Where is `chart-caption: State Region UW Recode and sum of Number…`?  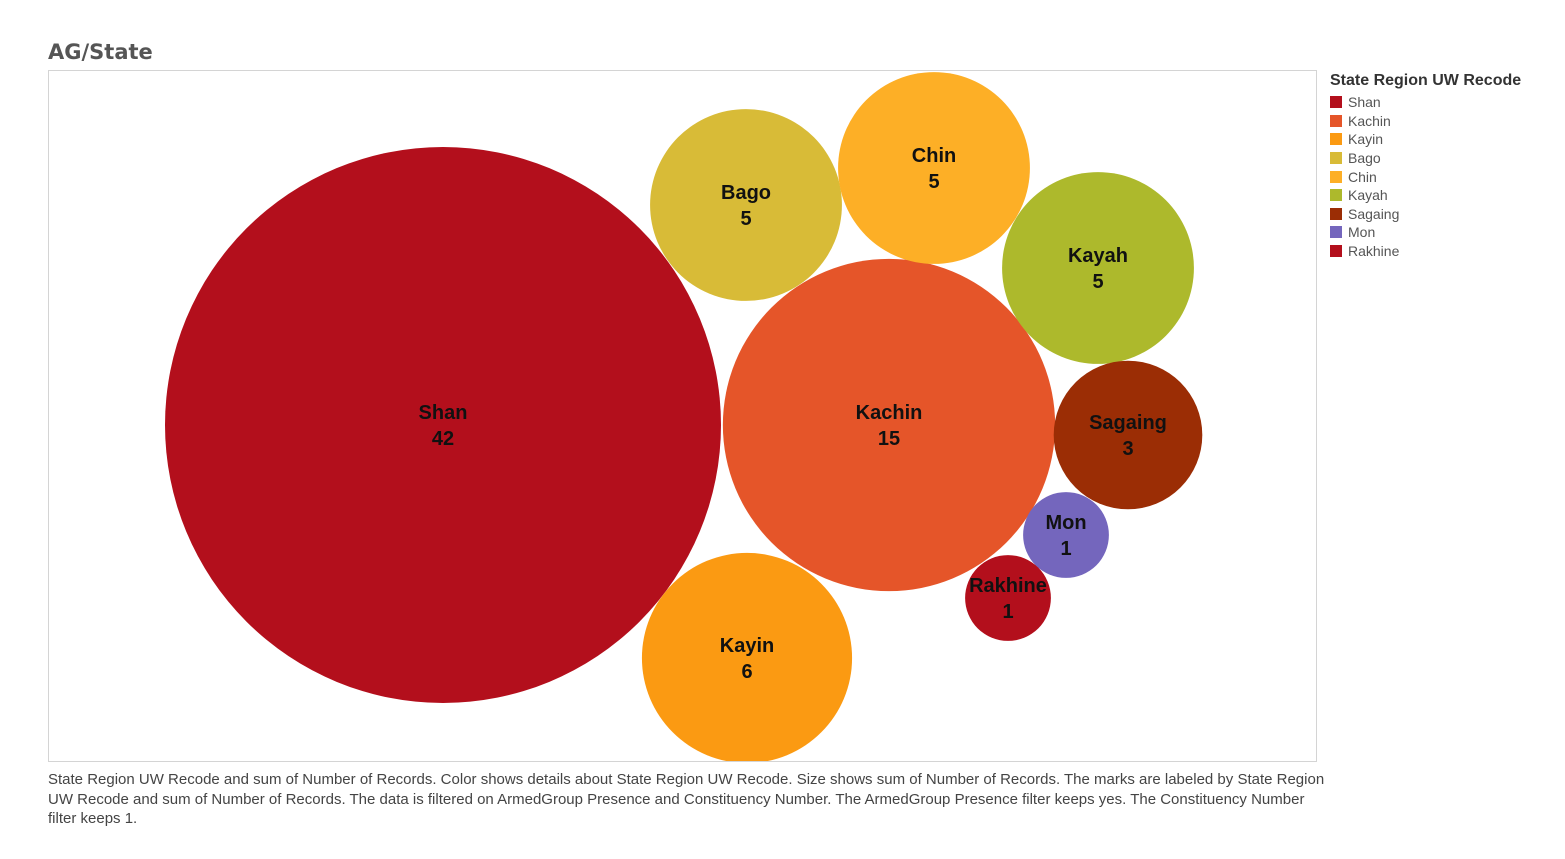
chart-caption: State Region UW Recode and sum of Number… is located at coordinates (686, 799).